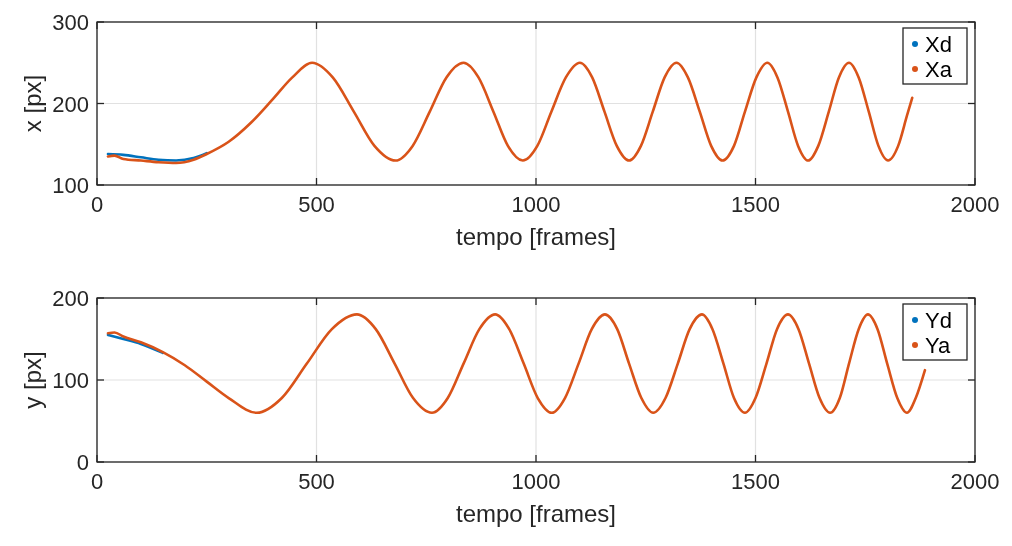 This screenshot has width=1012, height=546. What do you see at coordinates (70, 22) in the screenshot?
I see `y-tick-label: 300` at bounding box center [70, 22].